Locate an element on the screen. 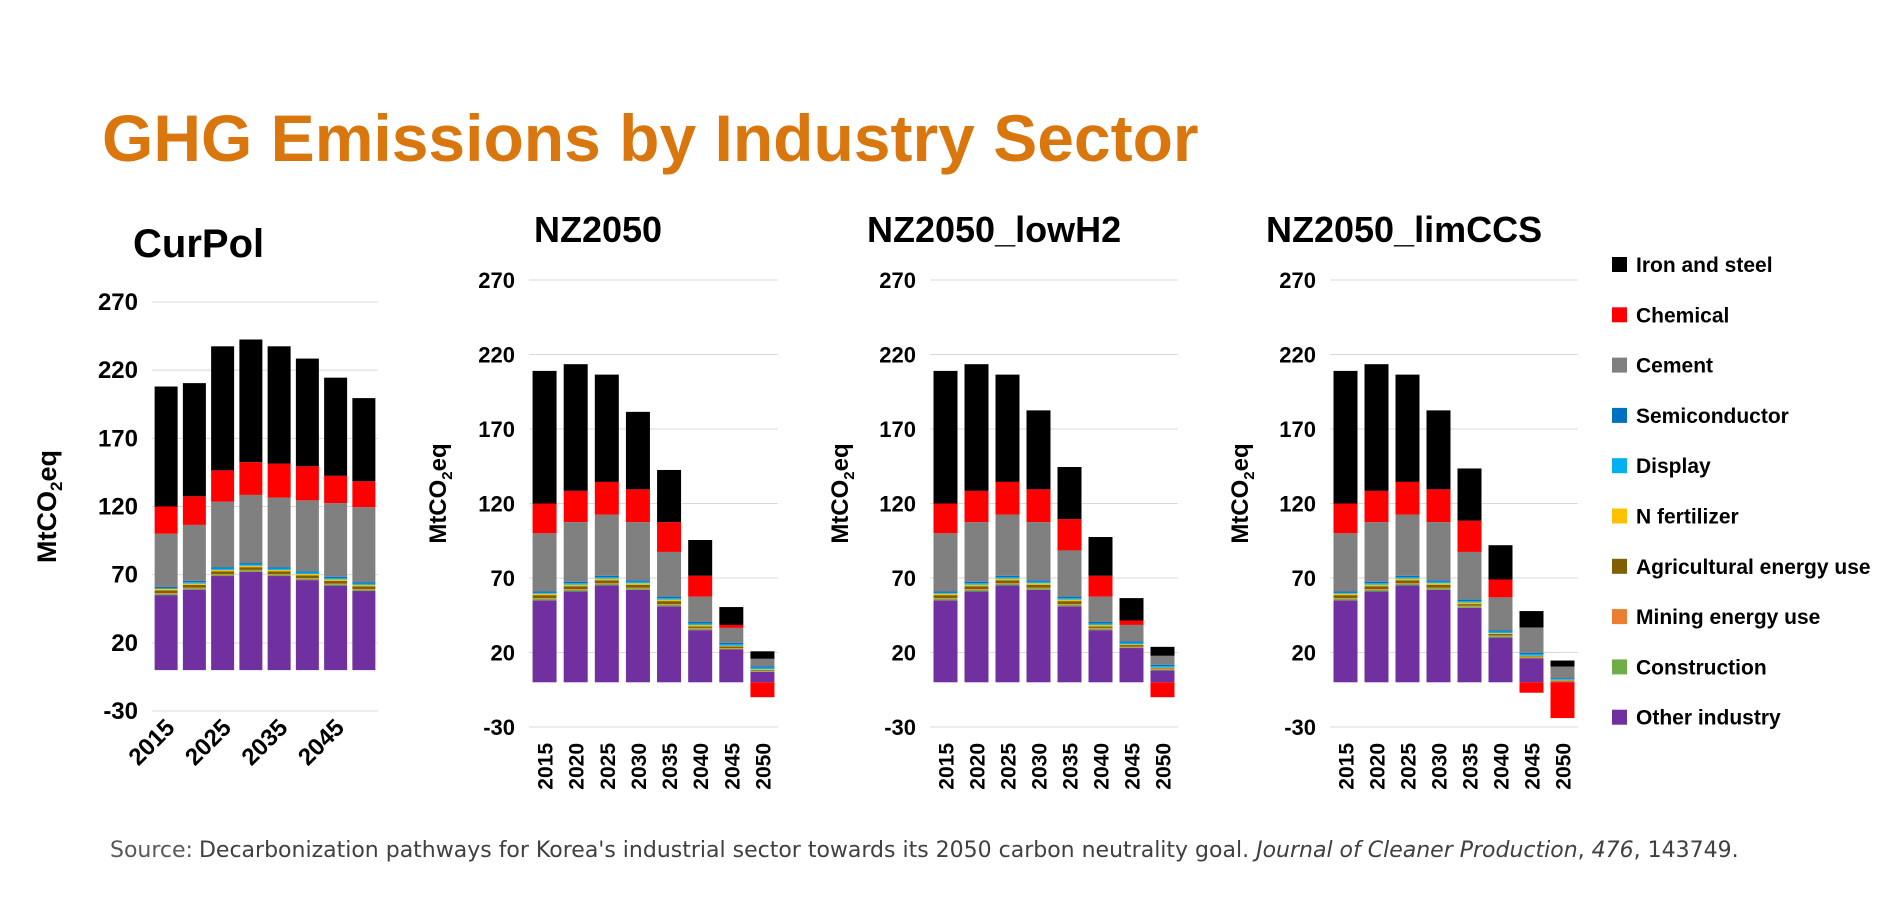  bar-segment-construction-2040 is located at coordinates (700, 629).